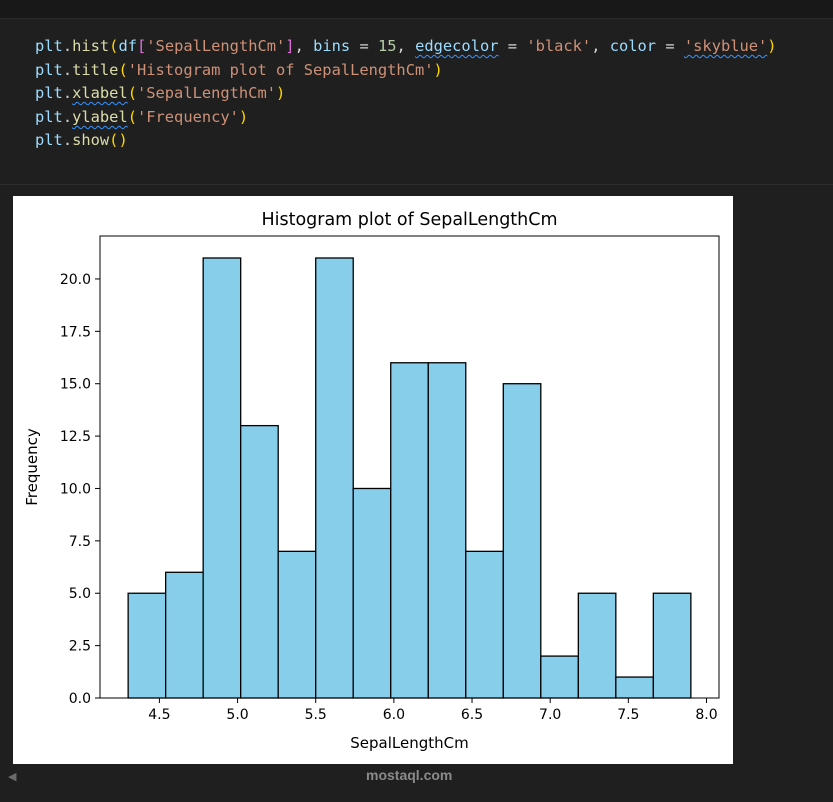 The image size is (833, 802). Describe the element at coordinates (100, 116) in the screenshot. I see `code-token: ylabel` at that location.